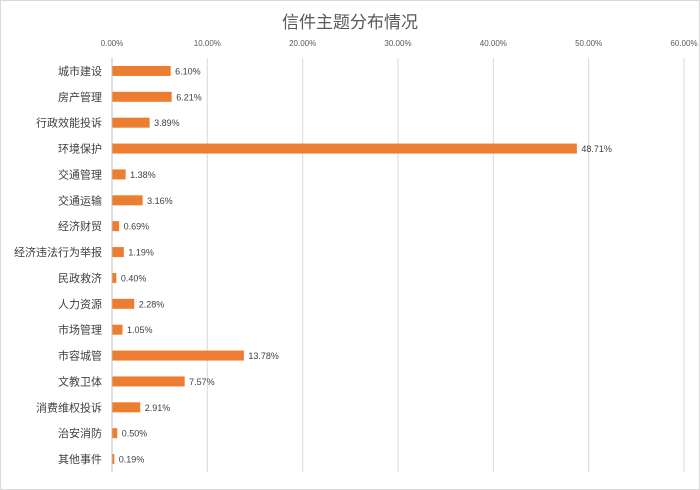  I want to click on x-tick-label: 50.00%, so click(588, 43).